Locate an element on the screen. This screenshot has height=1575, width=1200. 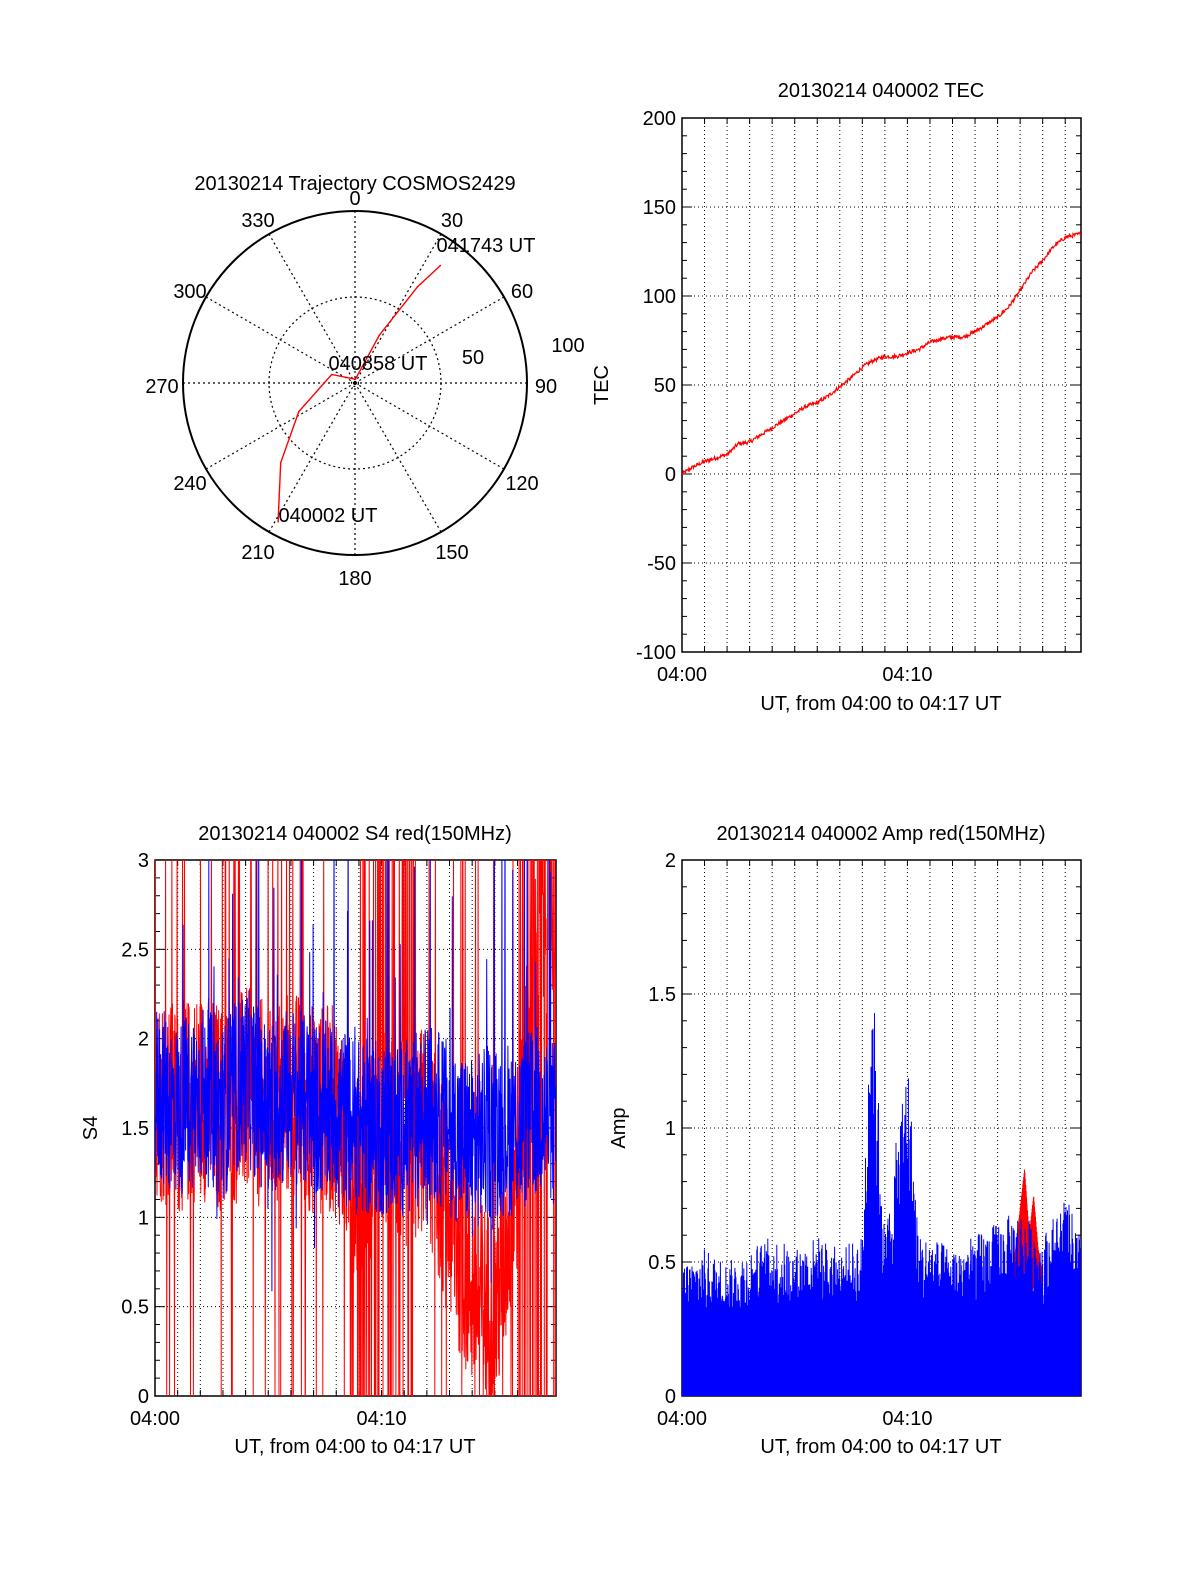
polar-angle-label: 180 is located at coordinates (354, 579).